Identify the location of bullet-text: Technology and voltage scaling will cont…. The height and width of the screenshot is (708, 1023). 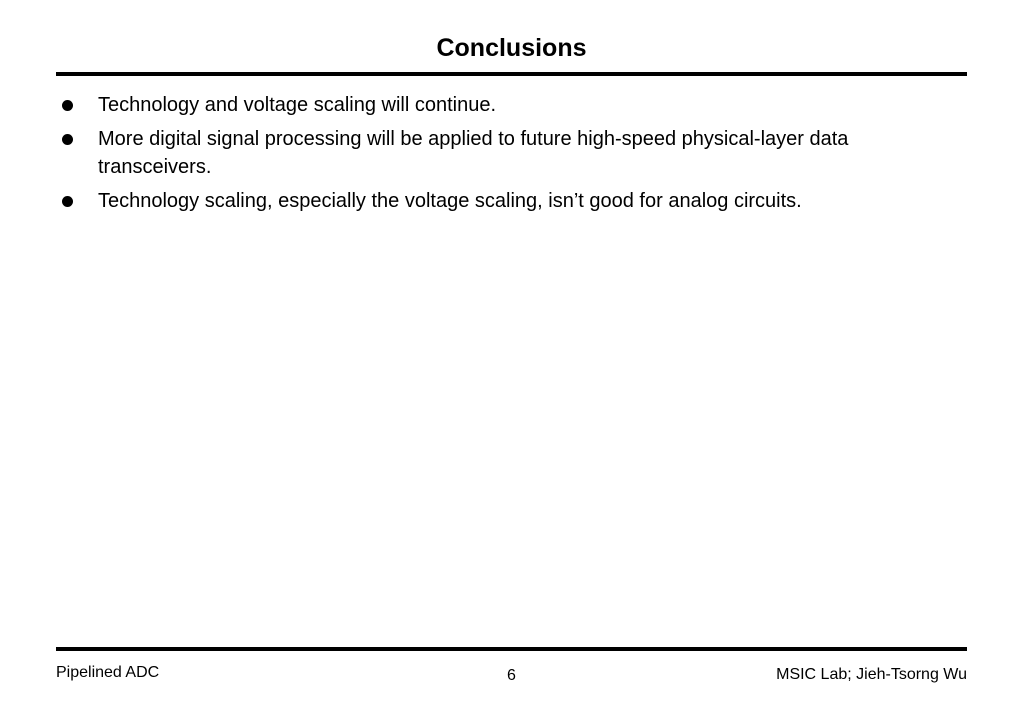
(297, 105).